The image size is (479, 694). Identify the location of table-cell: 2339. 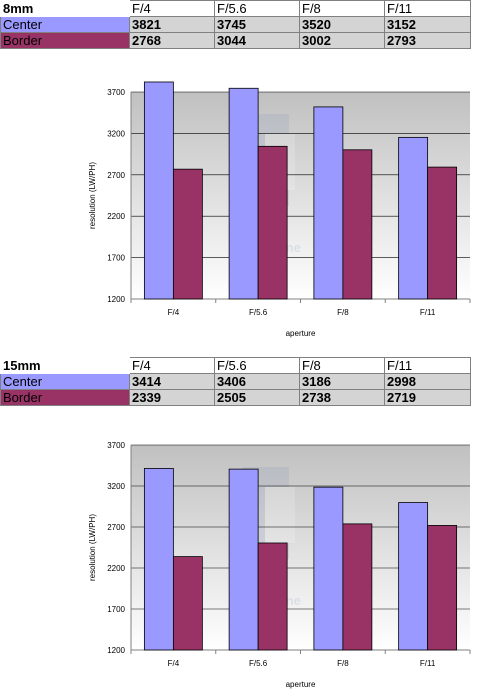
(172, 397).